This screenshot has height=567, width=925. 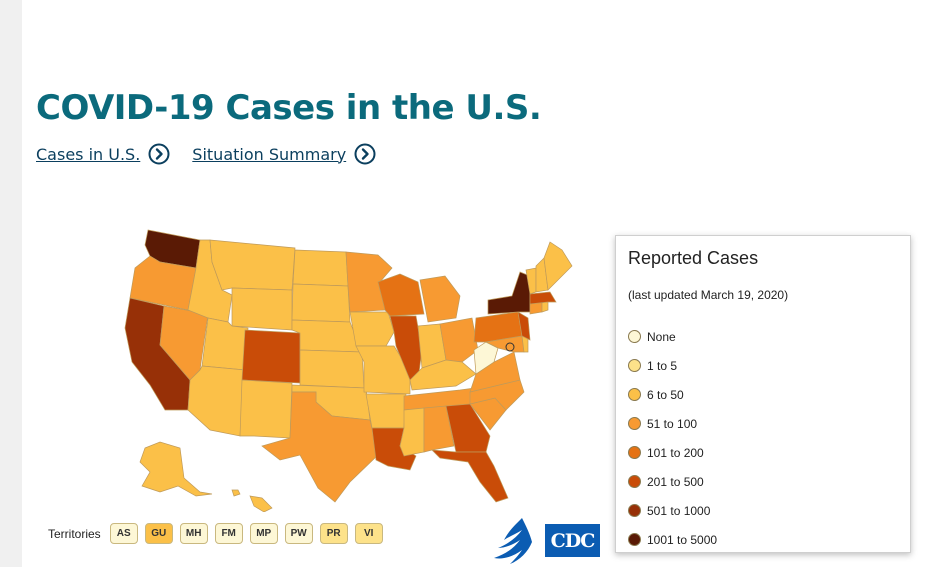 What do you see at coordinates (236, 493) in the screenshot?
I see `state-hawaii-island` at bounding box center [236, 493].